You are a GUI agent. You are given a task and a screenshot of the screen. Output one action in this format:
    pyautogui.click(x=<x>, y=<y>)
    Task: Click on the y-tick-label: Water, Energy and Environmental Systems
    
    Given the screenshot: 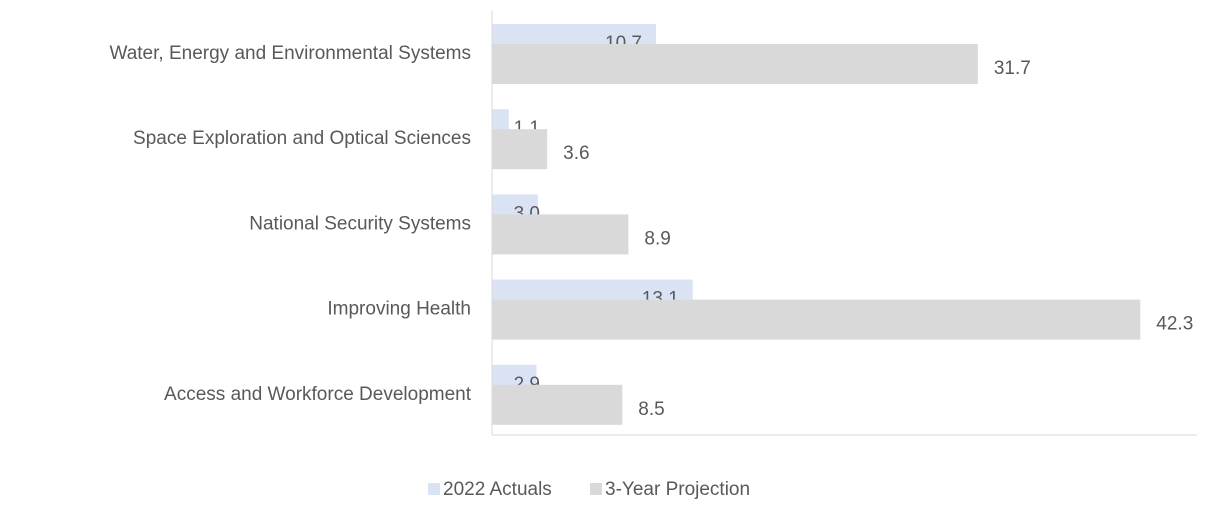 What is the action you would take?
    pyautogui.click(x=290, y=53)
    